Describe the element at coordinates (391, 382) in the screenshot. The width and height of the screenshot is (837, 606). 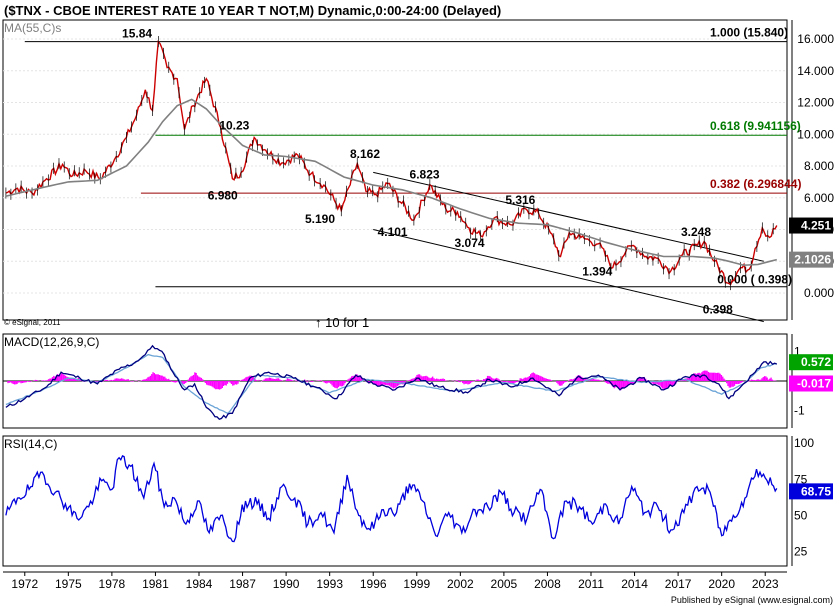
I see `macd-line` at that location.